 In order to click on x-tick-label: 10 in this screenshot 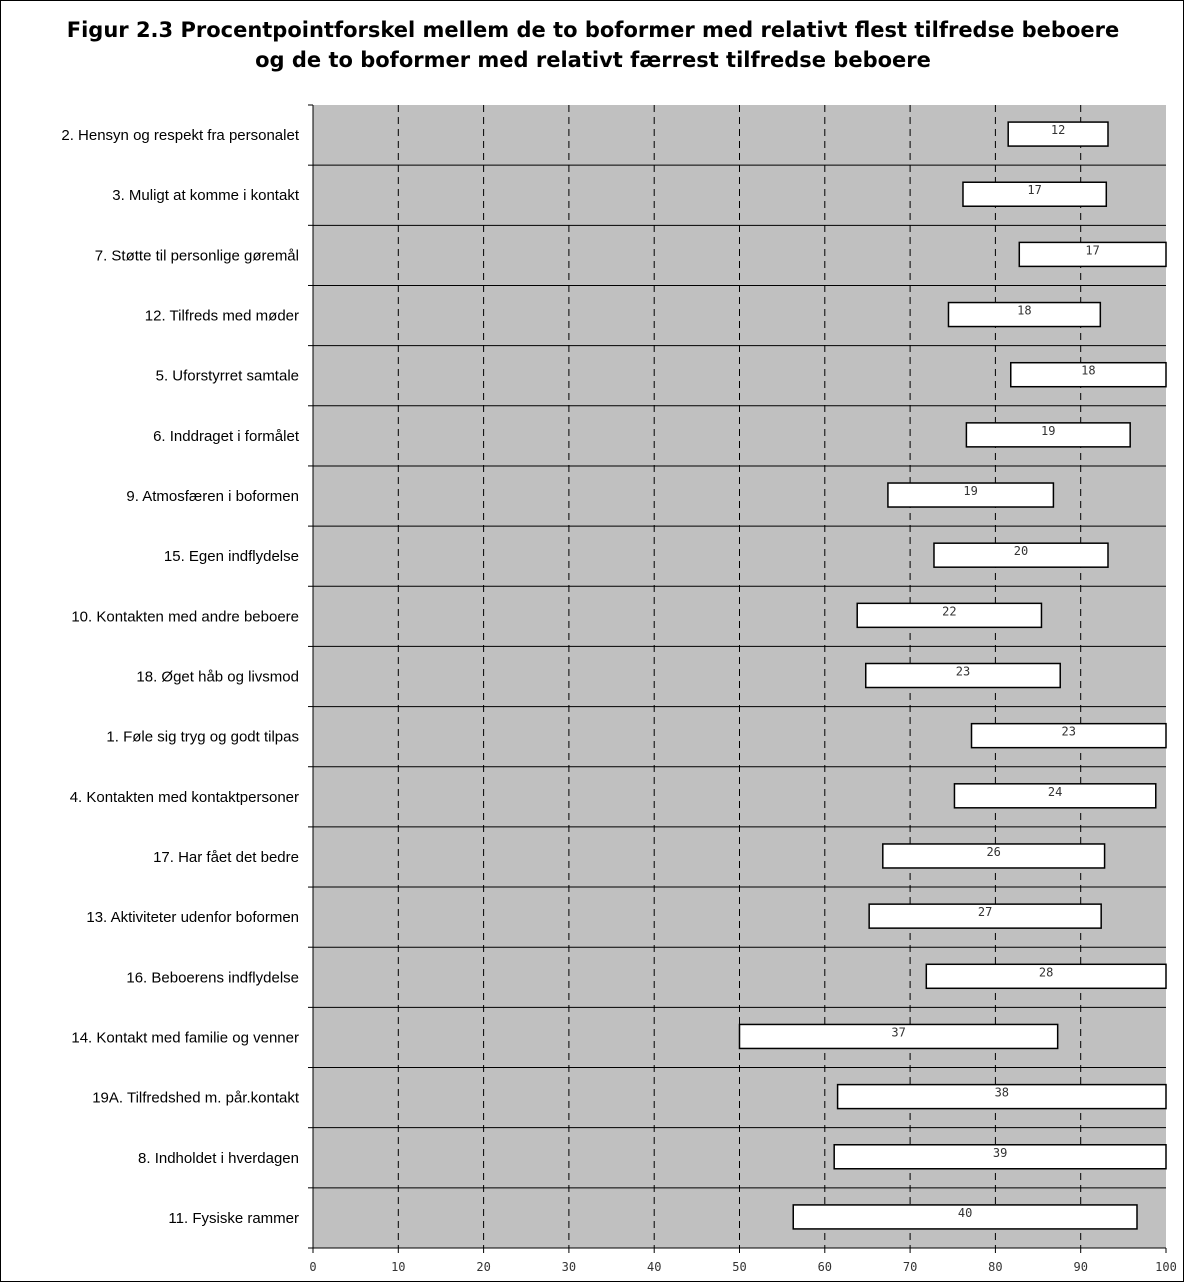, I will do `click(398, 1267)`.